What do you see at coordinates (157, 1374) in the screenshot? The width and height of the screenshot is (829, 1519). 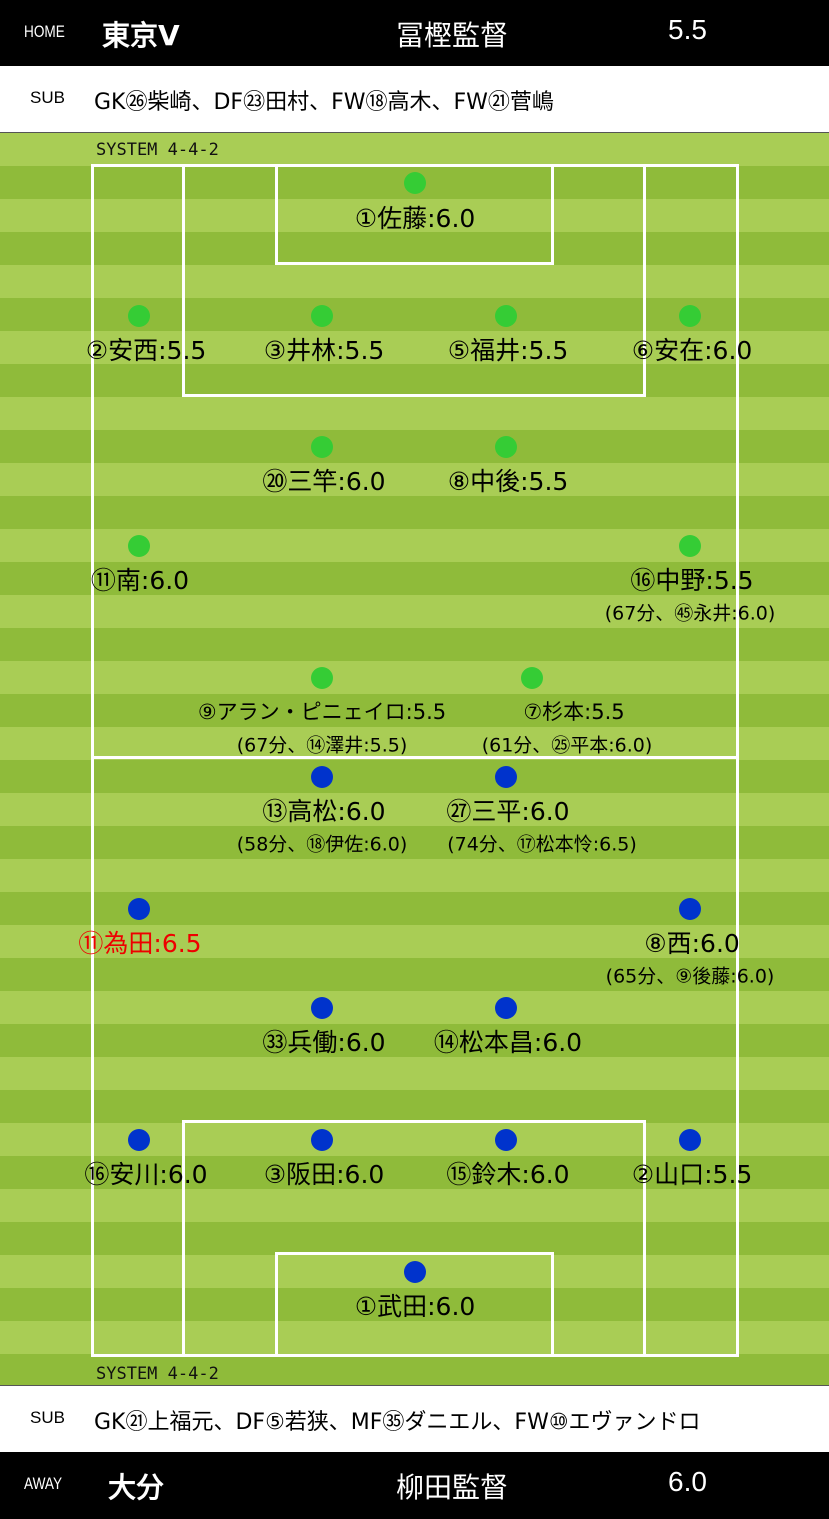 I see `away-system: SYSTEM 4-4-2` at bounding box center [157, 1374].